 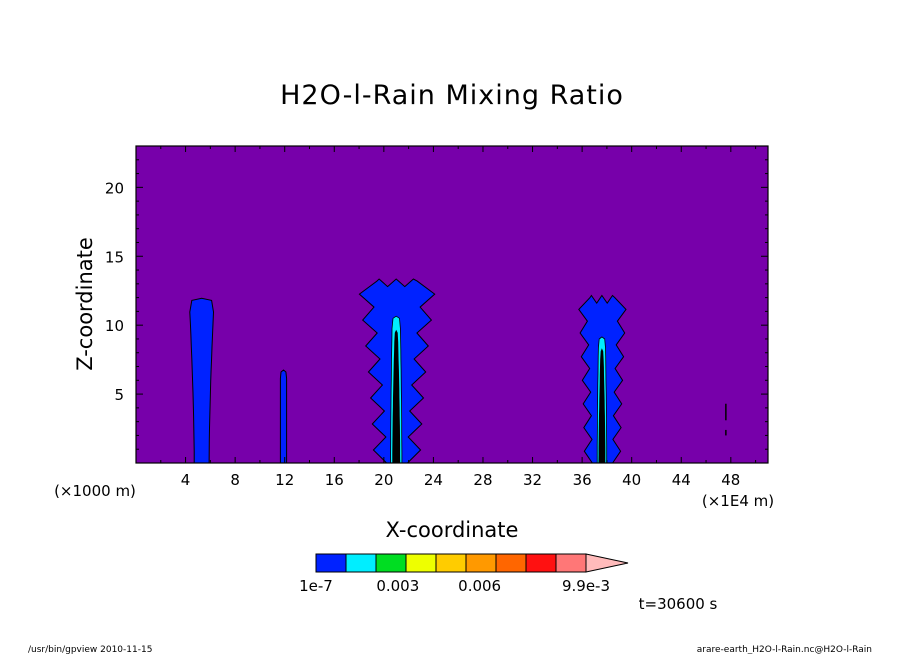 What do you see at coordinates (95, 491) in the screenshot?
I see `x-unit-left: (×1000 m)` at bounding box center [95, 491].